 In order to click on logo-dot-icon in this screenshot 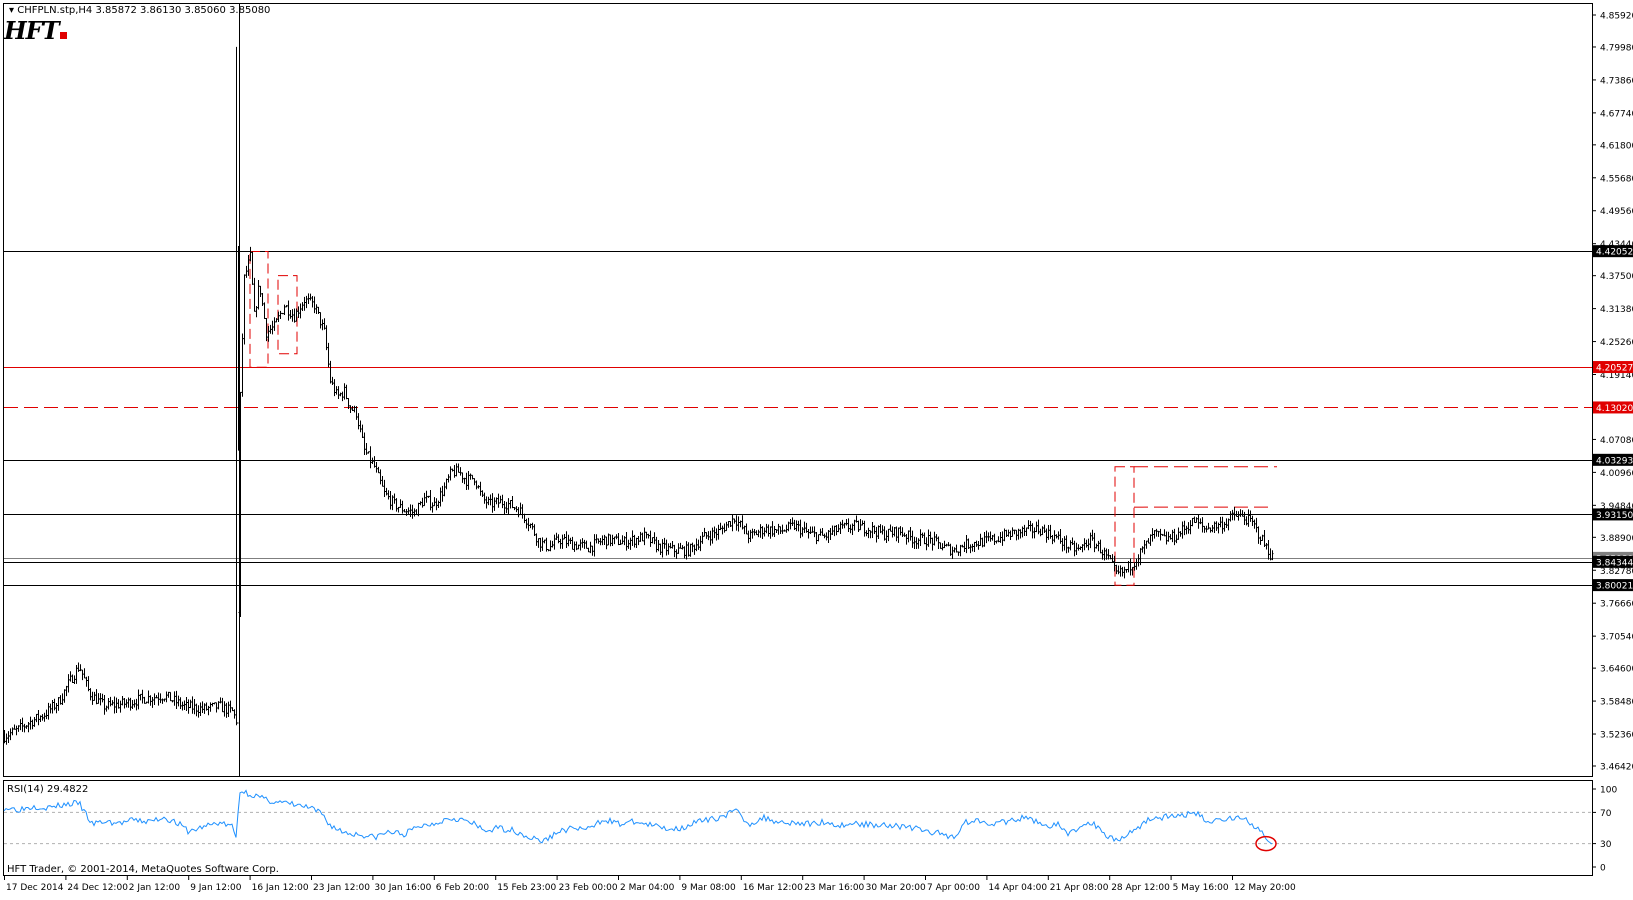, I will do `click(63, 35)`.